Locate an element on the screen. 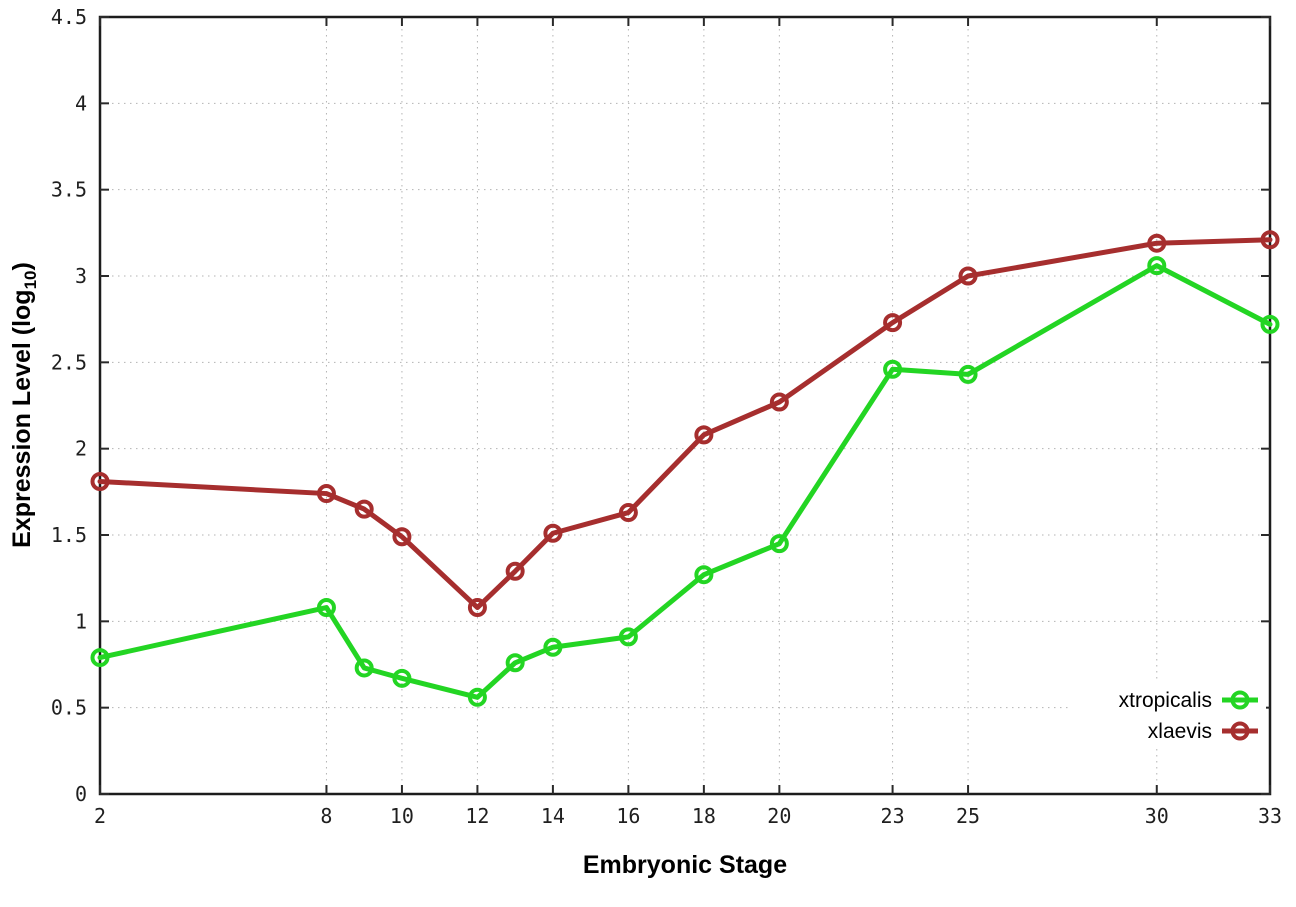 Image resolution: width=1296 pixels, height=907 pixels. legend: xtropicalis xlaevis is located at coordinates (1169, 716).